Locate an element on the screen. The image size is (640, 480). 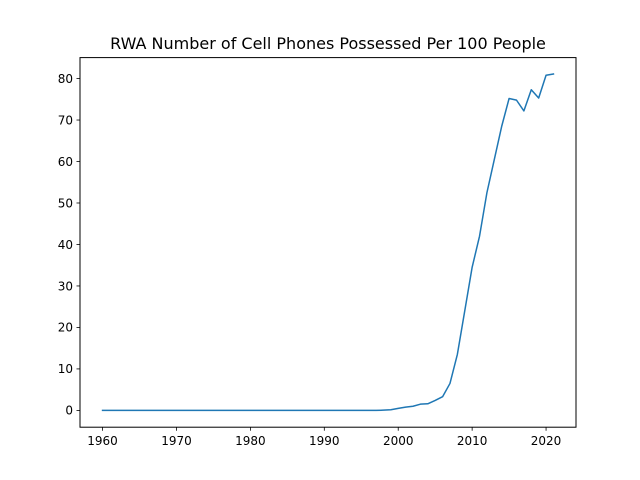
y-tick-label: 30 is located at coordinates (65, 286).